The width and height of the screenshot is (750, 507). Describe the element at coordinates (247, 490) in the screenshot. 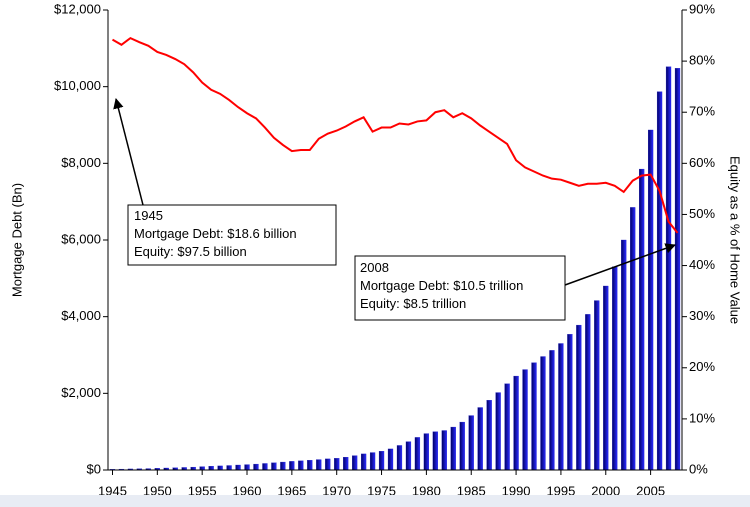

I see `x-tick-label: 1960` at that location.